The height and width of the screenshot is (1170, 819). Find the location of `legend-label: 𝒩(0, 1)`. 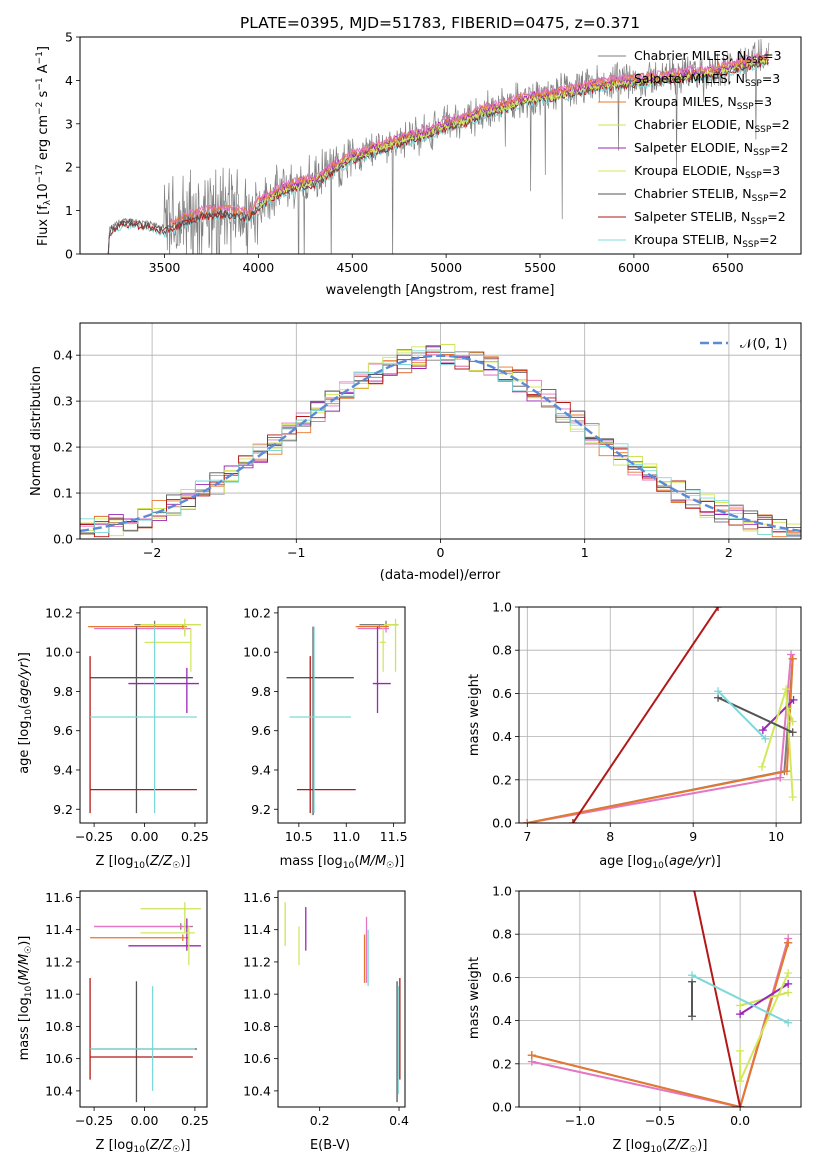

legend-label: 𝒩(0, 1) is located at coordinates (763, 344).